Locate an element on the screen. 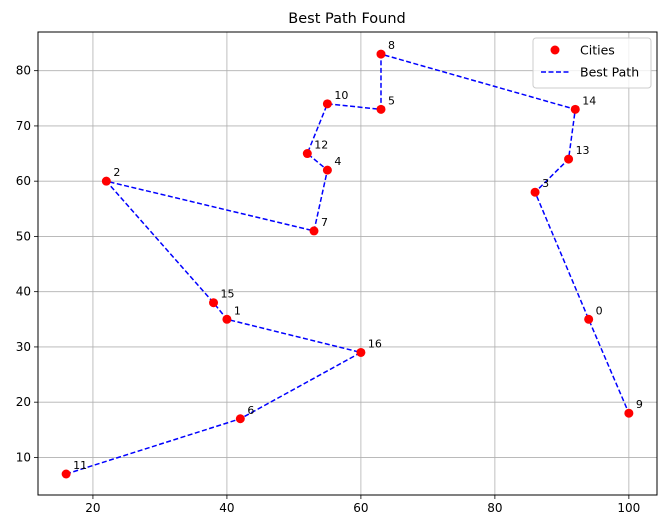 The width and height of the screenshot is (667, 528). legend-box is located at coordinates (592, 63).